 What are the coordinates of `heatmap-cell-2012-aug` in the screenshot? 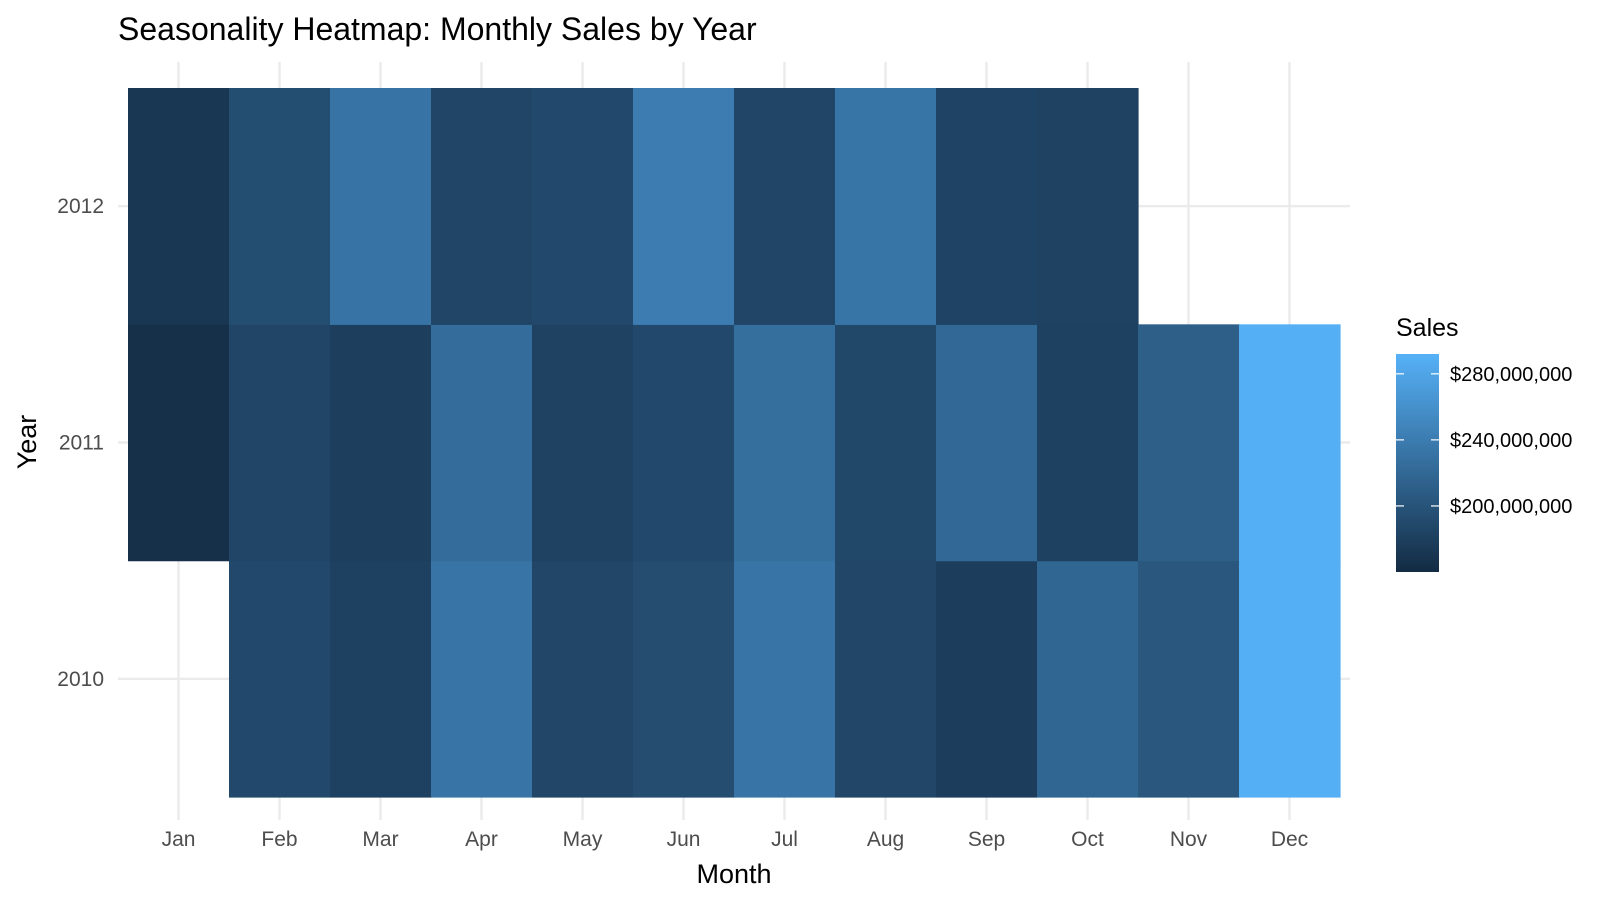 It's located at (886, 206).